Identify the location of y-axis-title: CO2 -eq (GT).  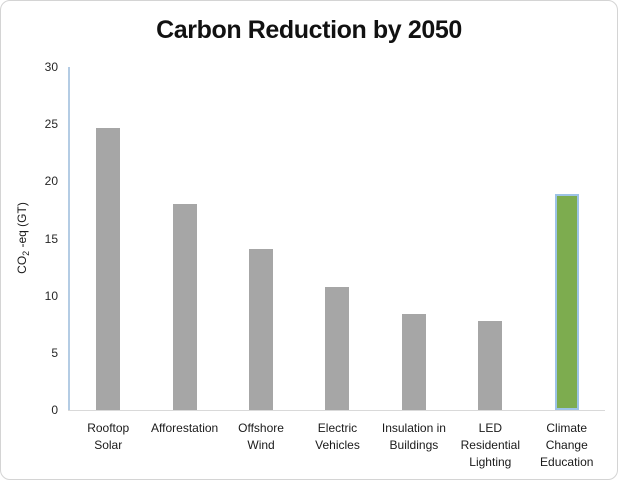
(23, 238).